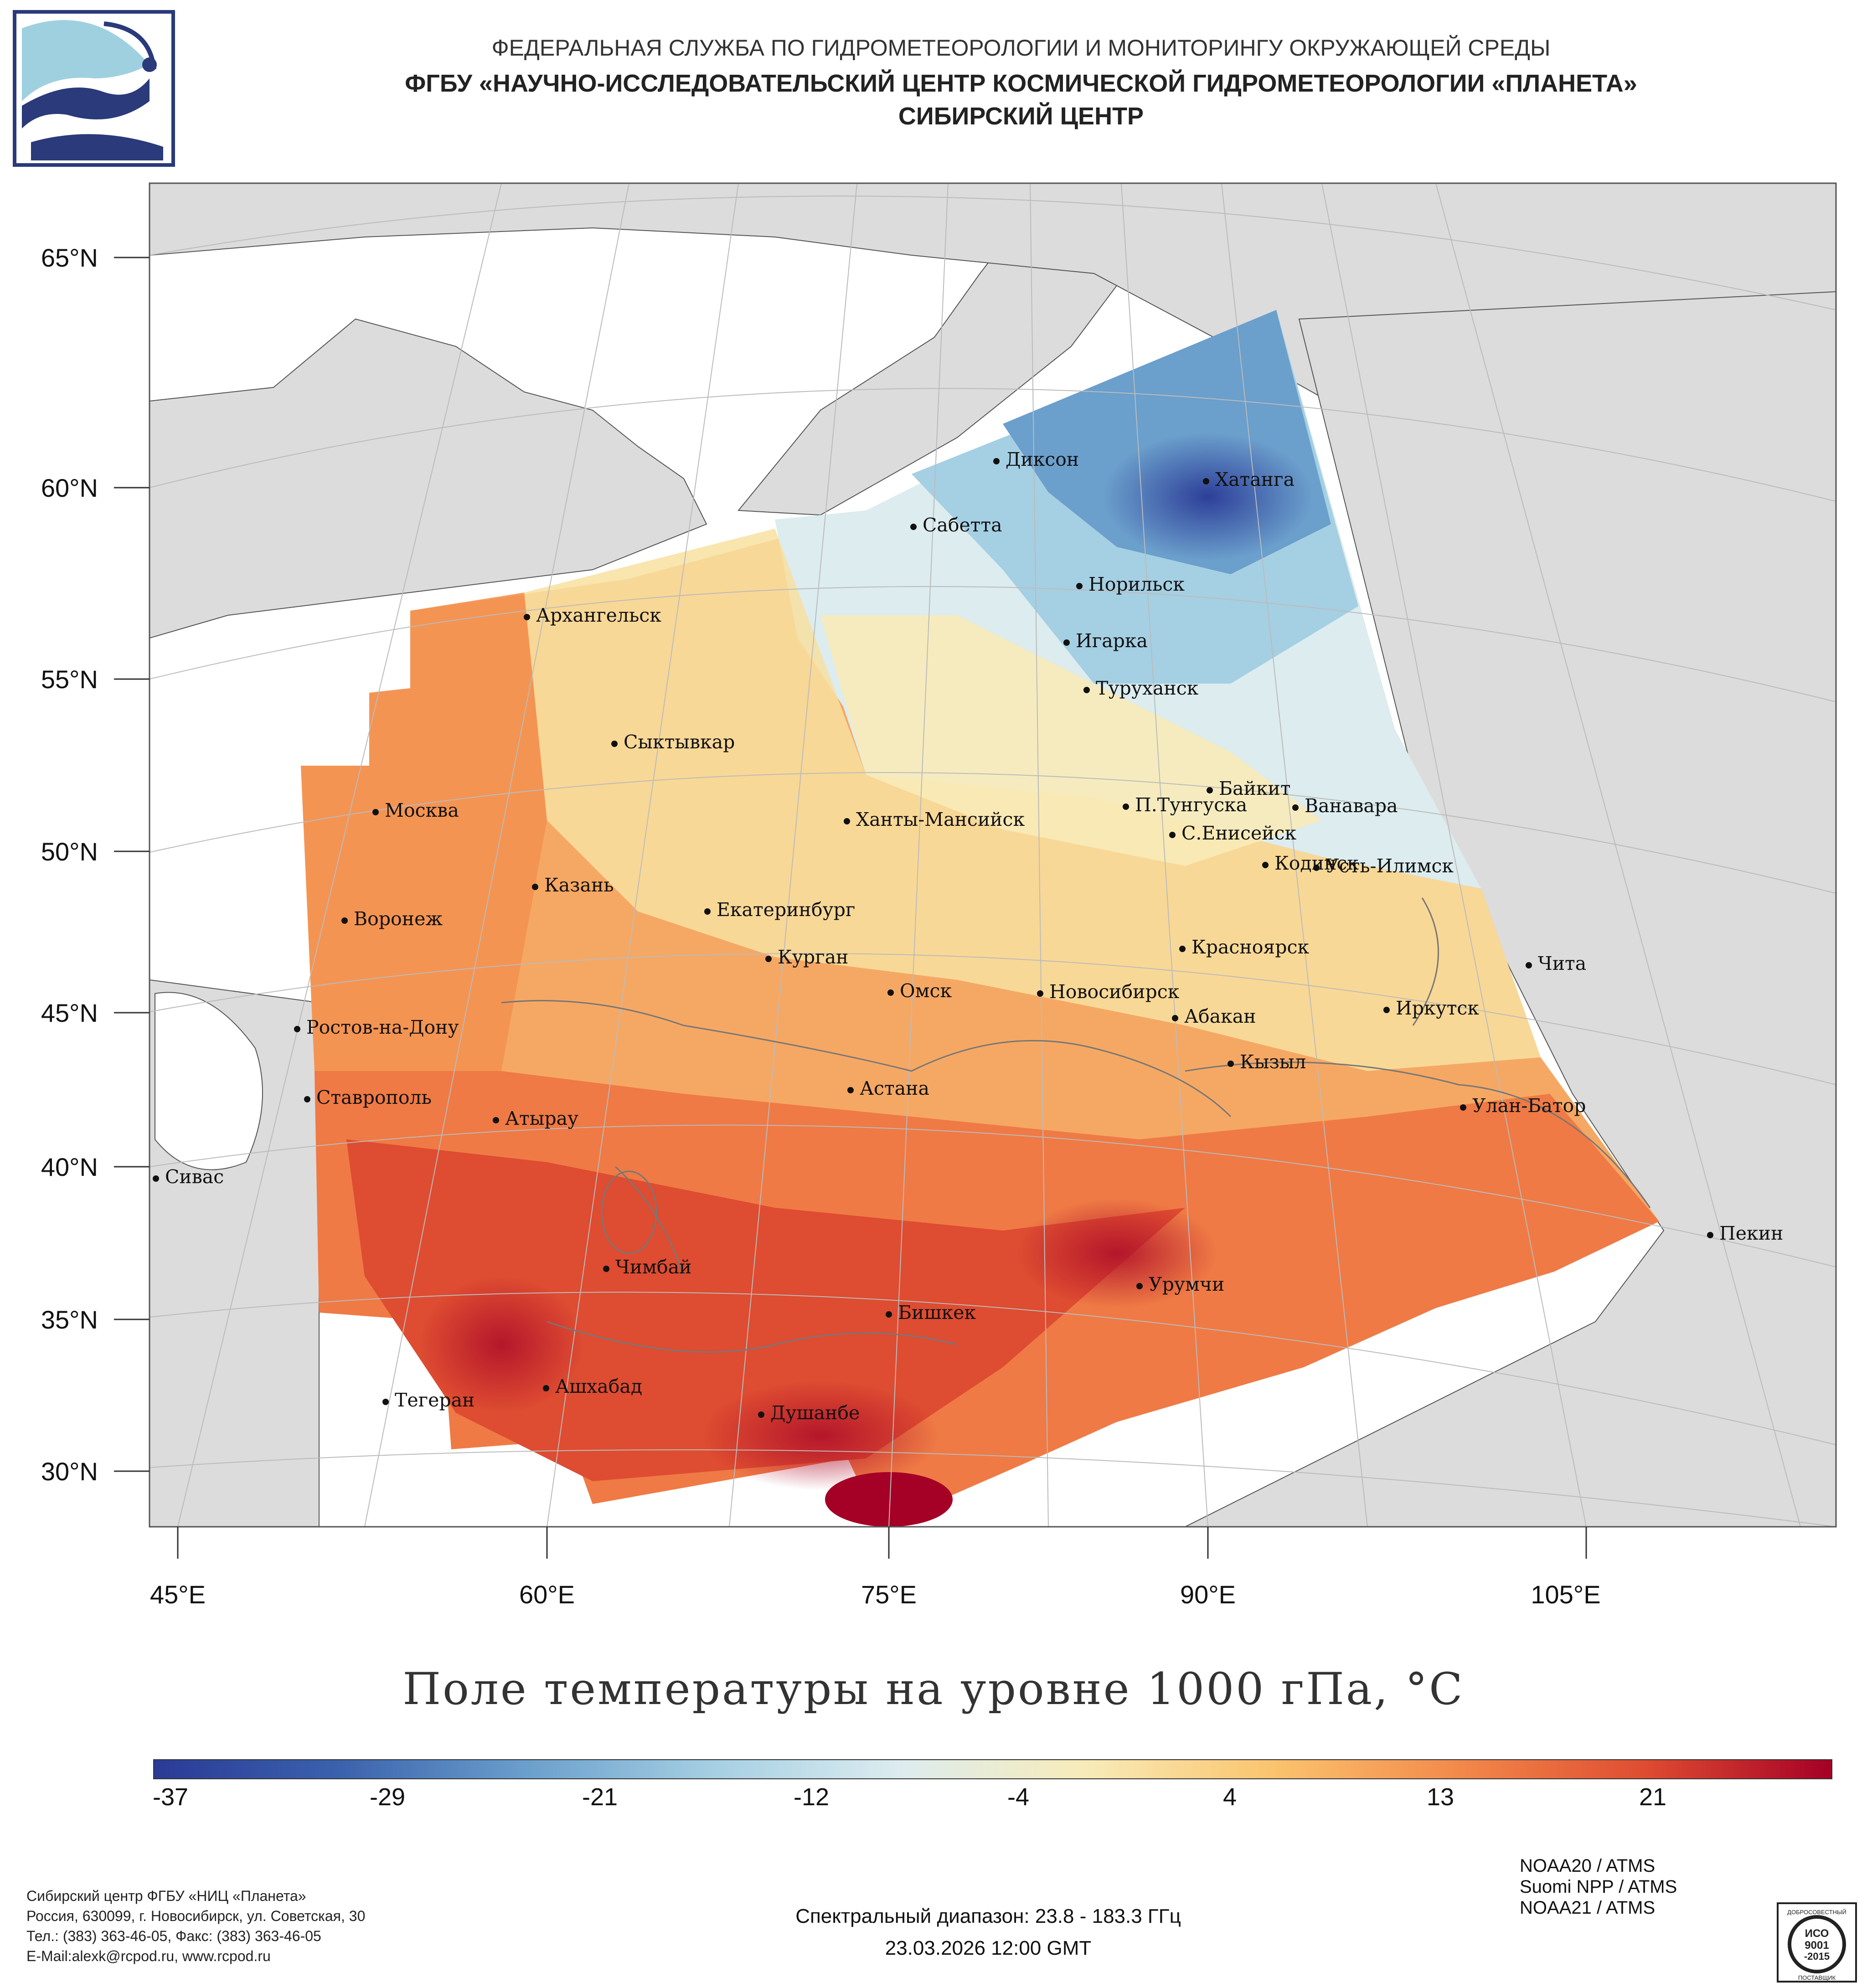 The height and width of the screenshot is (1988, 1867). What do you see at coordinates (579, 885) in the screenshot?
I see `city-label-kazan: Казань` at bounding box center [579, 885].